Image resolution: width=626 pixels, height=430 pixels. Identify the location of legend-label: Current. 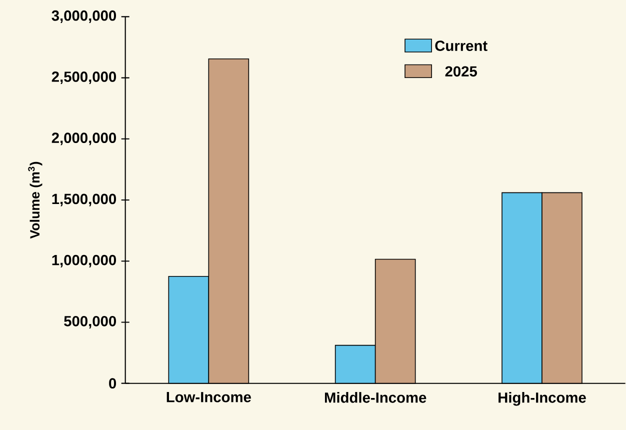
(461, 45).